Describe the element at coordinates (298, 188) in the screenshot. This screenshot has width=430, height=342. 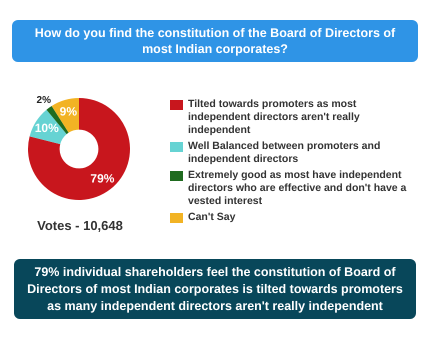
I see `legend-label: Extremely good as most have independent directors who are effective and don't have a vested interest` at that location.